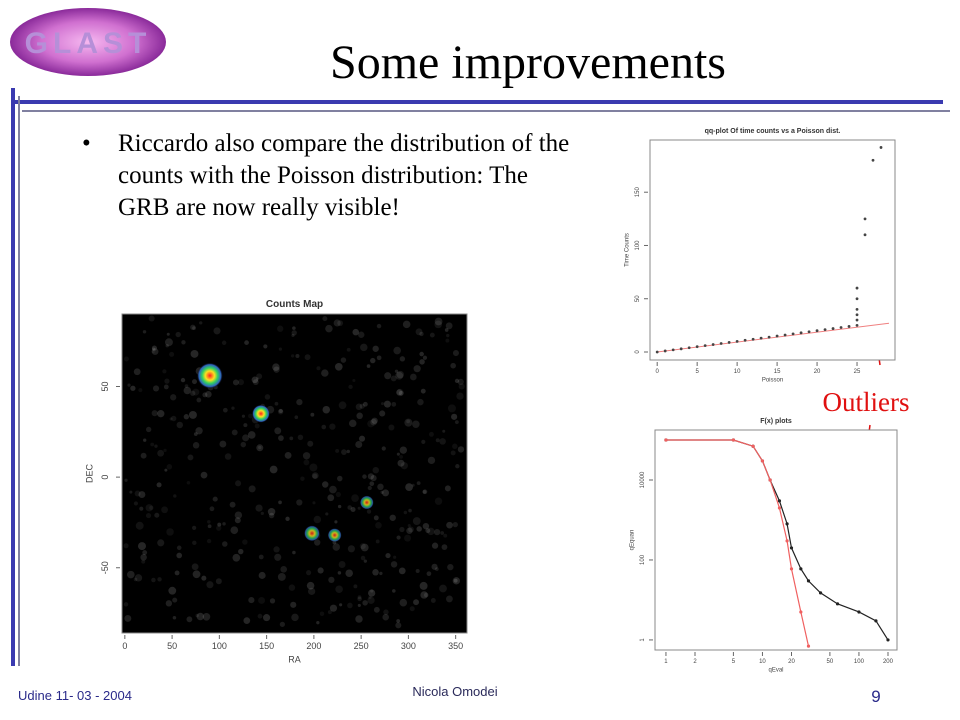 Image resolution: width=960 pixels, height=720 pixels. What do you see at coordinates (627, 250) in the screenshot?
I see `y-axis-label: Time Counts` at bounding box center [627, 250].